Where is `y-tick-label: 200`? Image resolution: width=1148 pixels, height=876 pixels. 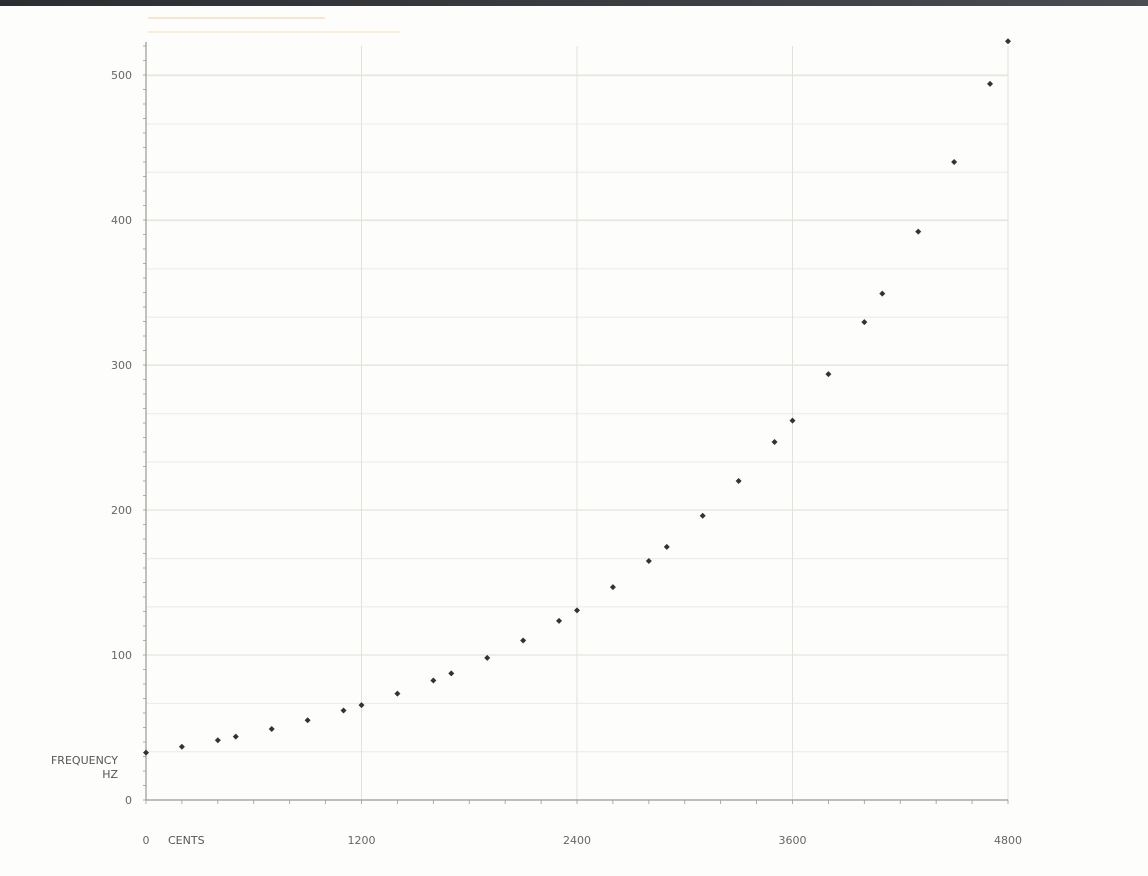
y-tick-label: 200 is located at coordinates (121, 510).